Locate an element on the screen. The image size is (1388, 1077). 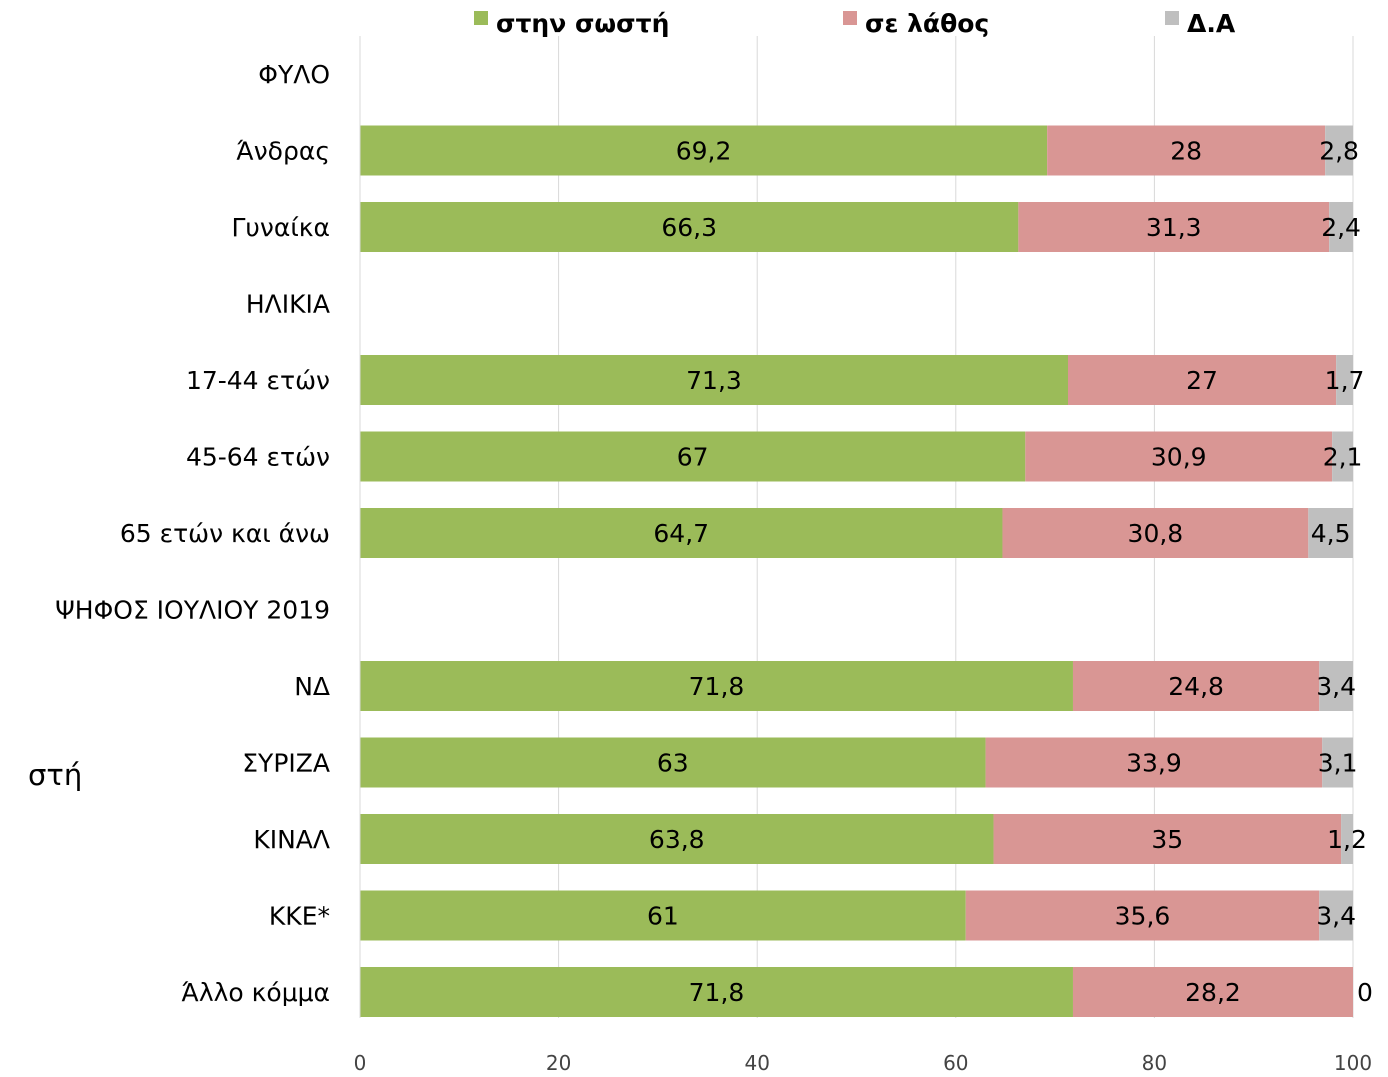
category-label: ΦΥΛΟ is located at coordinates (294, 74).